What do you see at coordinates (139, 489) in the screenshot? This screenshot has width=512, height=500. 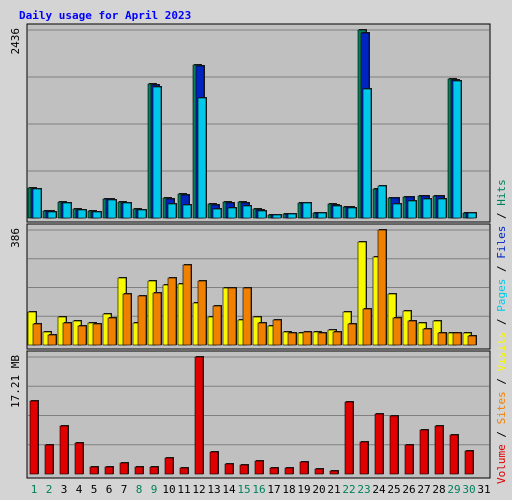 I see `x-tick-label: 8` at bounding box center [139, 489].